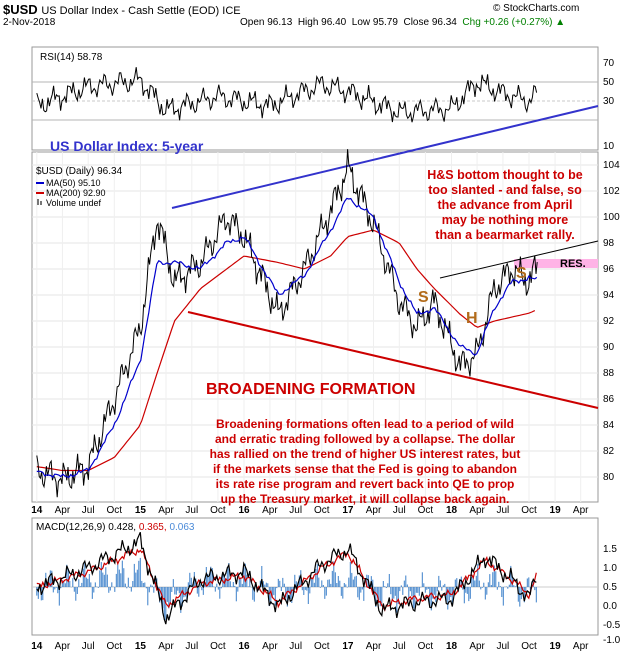  I want to click on legend-price: $USD (Daily) 96.34, so click(79, 171).